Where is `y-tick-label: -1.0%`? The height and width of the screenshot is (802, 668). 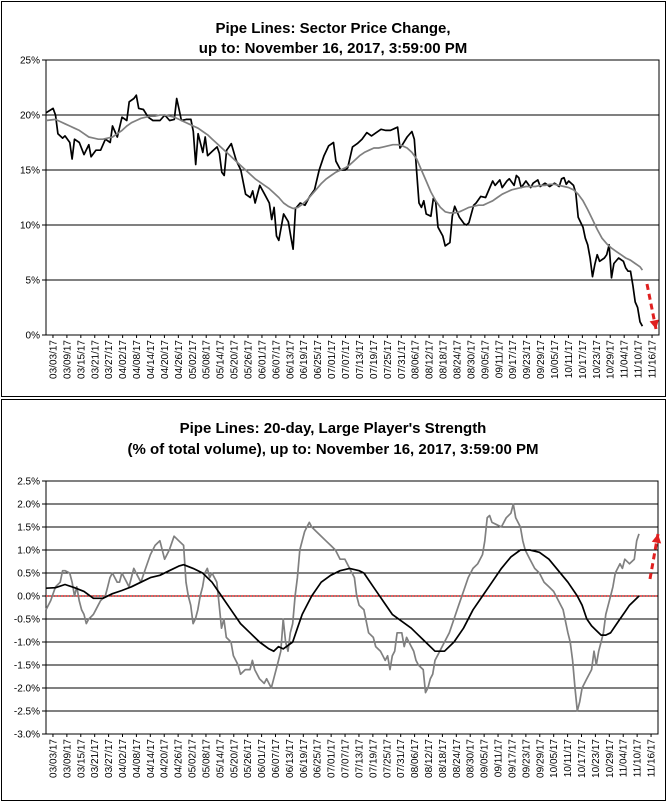
y-tick-label: -1.0% is located at coordinates (27, 643).